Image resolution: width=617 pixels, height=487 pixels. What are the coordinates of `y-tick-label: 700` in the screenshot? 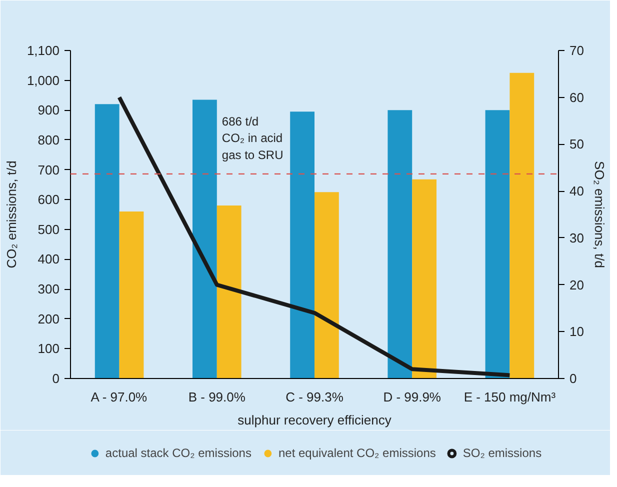 It's located at (49, 170).